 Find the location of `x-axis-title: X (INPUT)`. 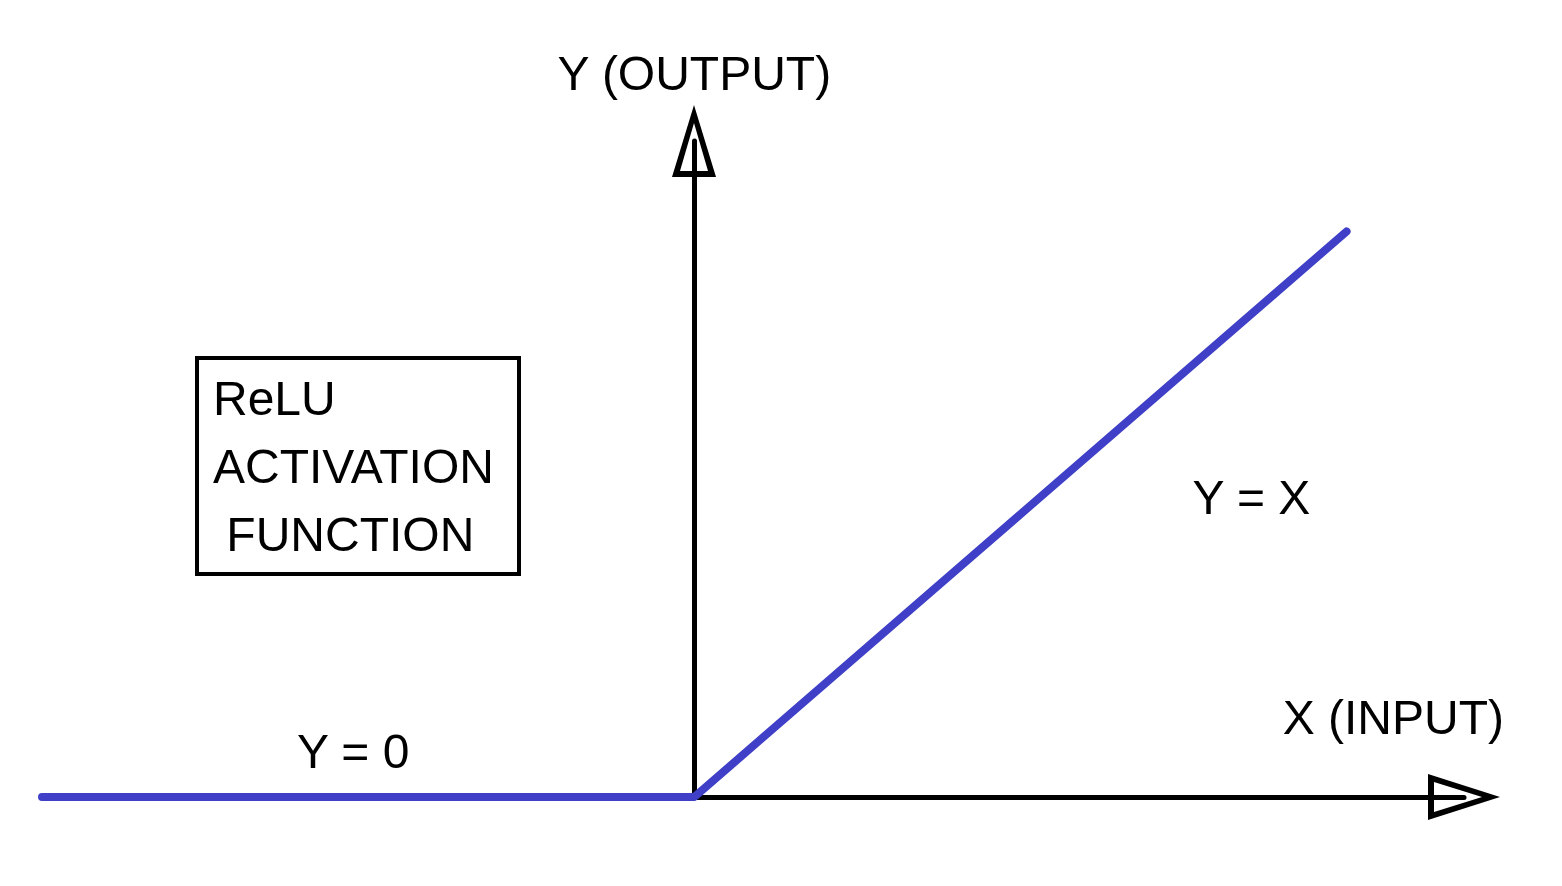

x-axis-title: X (INPUT) is located at coordinates (1393, 717).